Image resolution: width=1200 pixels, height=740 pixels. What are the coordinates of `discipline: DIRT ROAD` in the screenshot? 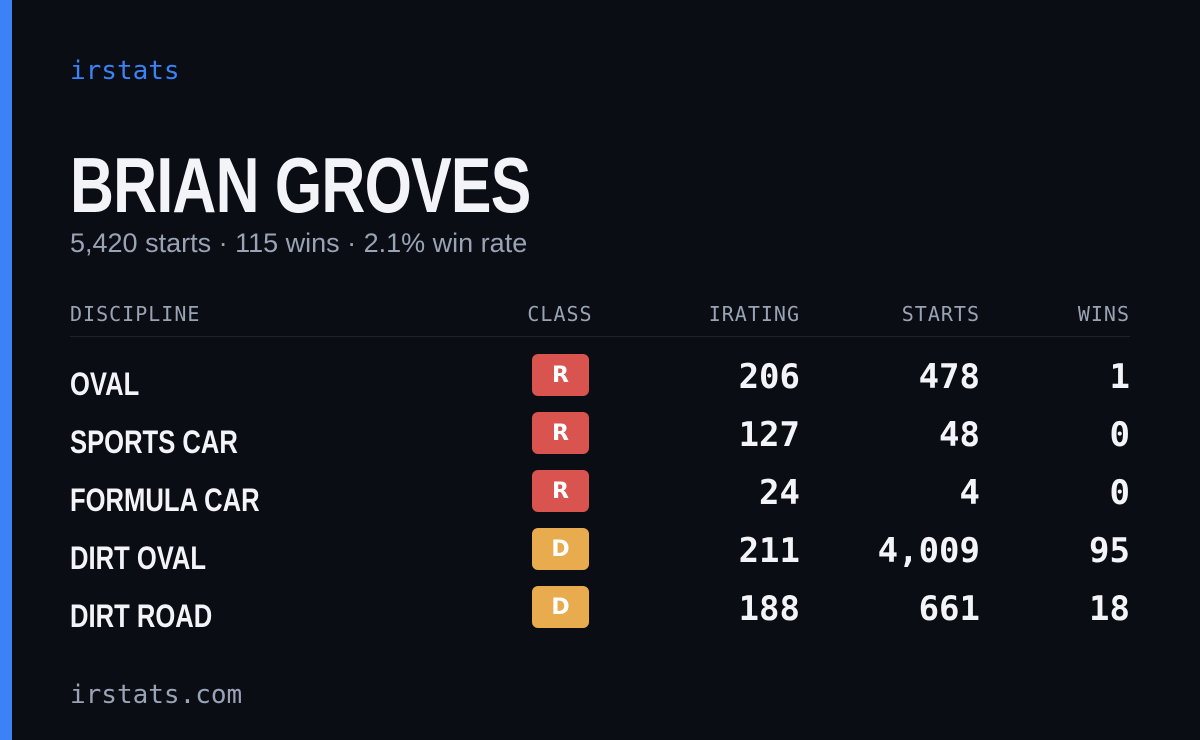 It's located at (141, 616).